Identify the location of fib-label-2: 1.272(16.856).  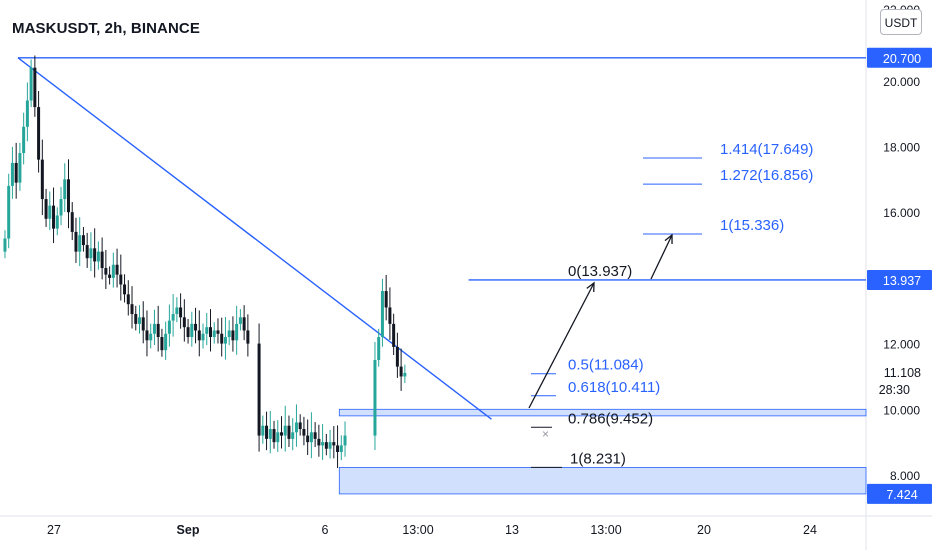
(766, 175).